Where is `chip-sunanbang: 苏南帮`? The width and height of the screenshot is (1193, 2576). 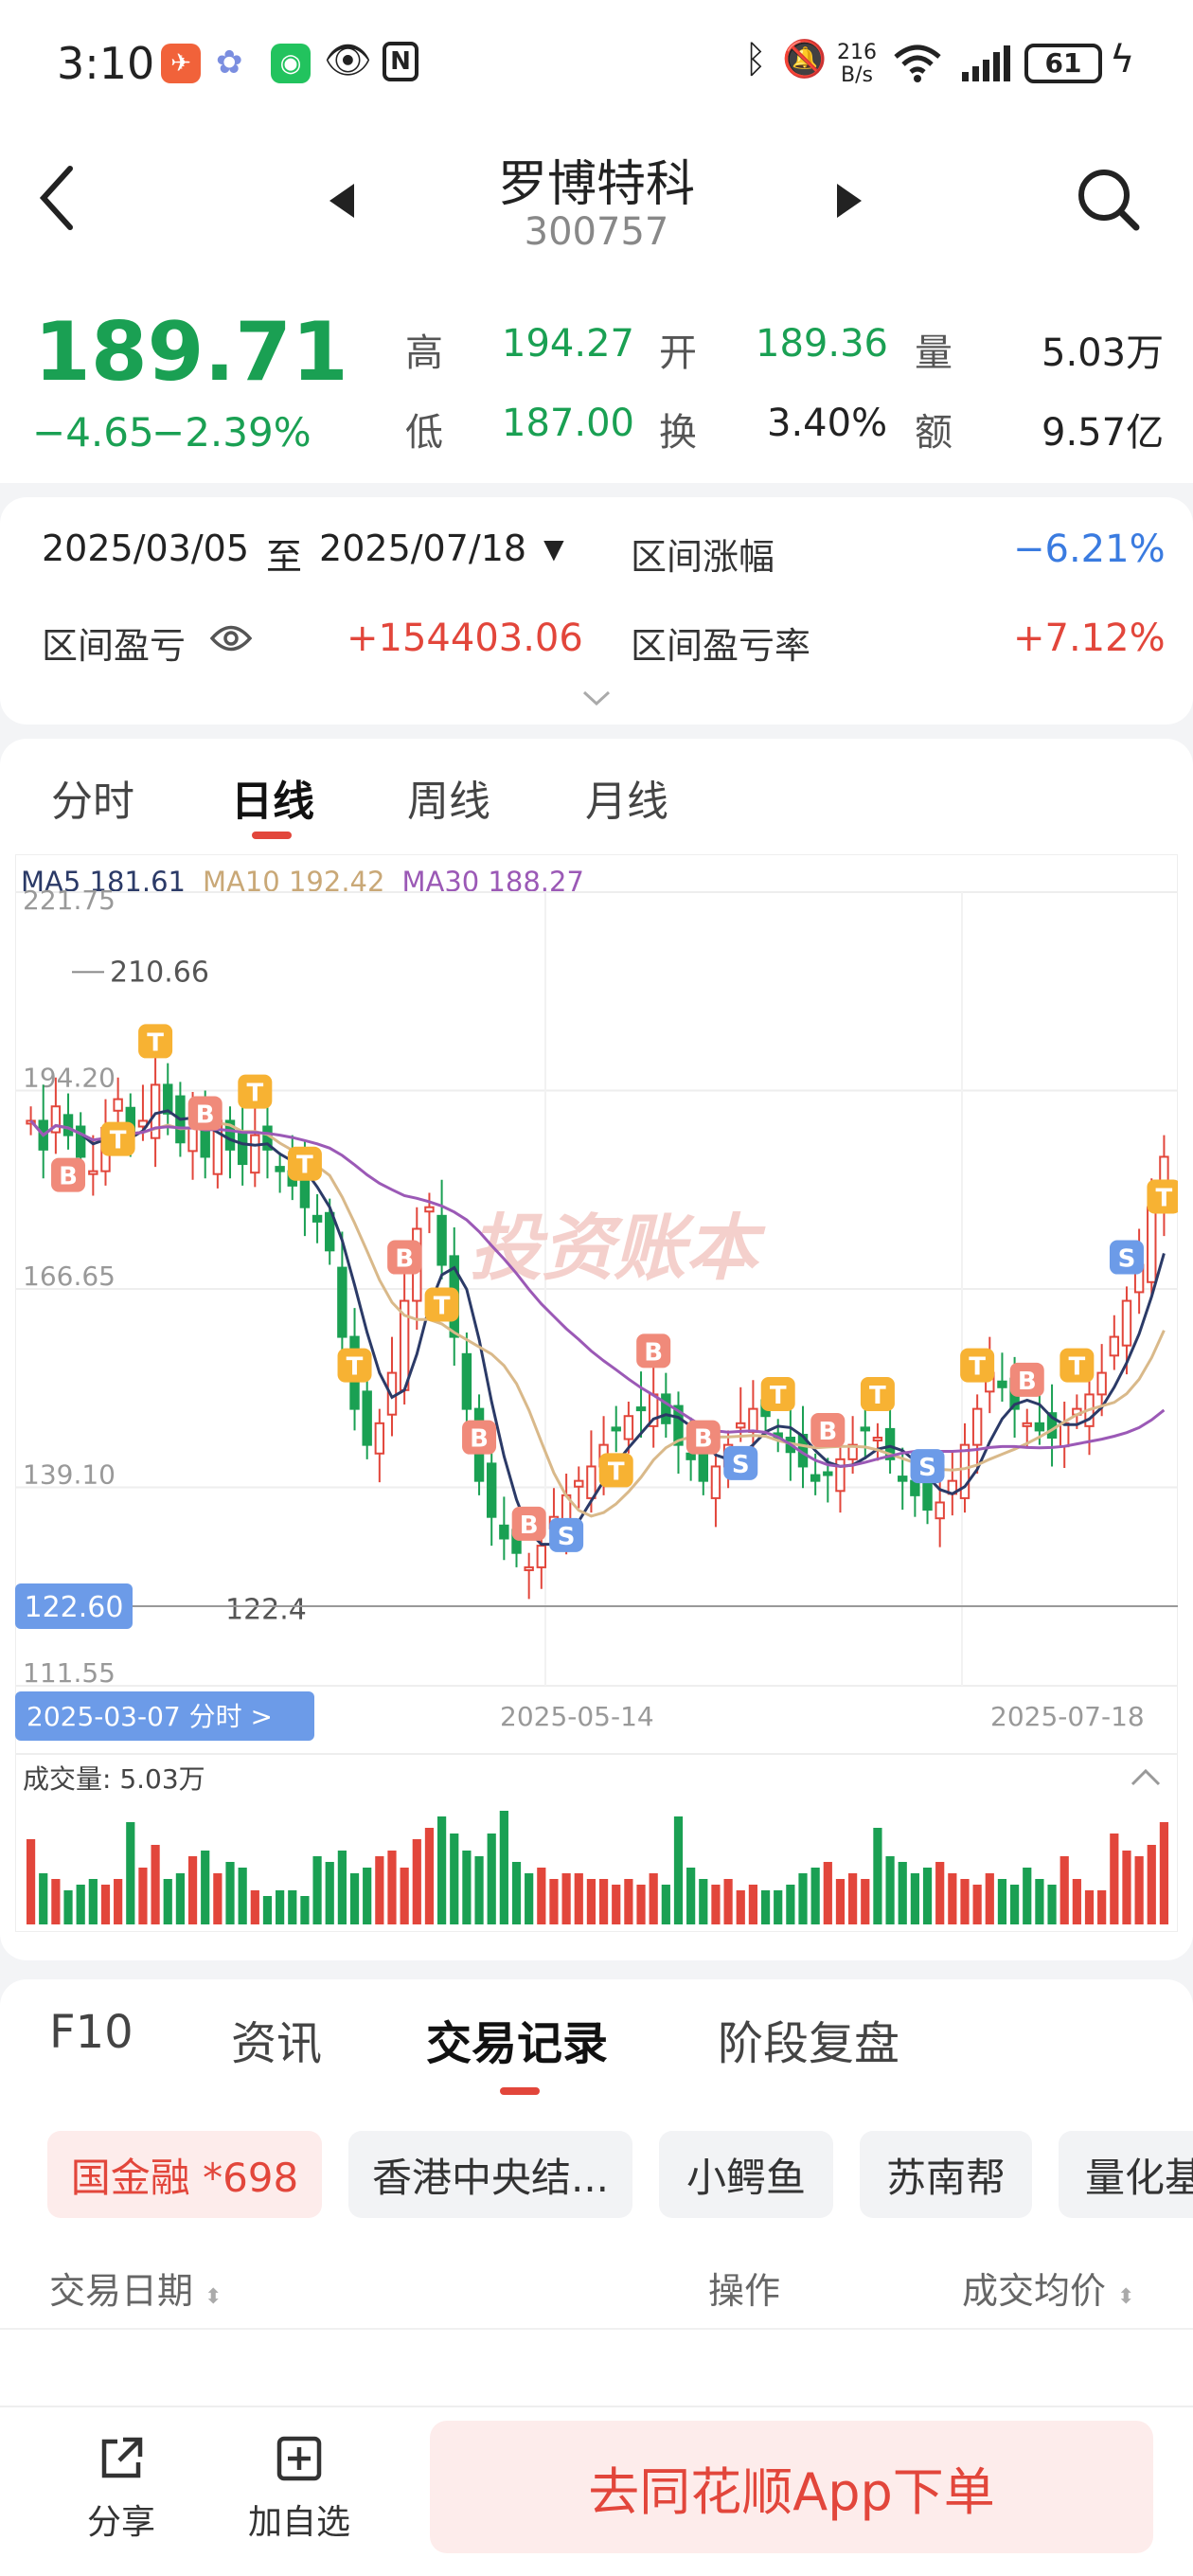 chip-sunanbang: 苏南帮 is located at coordinates (946, 2174).